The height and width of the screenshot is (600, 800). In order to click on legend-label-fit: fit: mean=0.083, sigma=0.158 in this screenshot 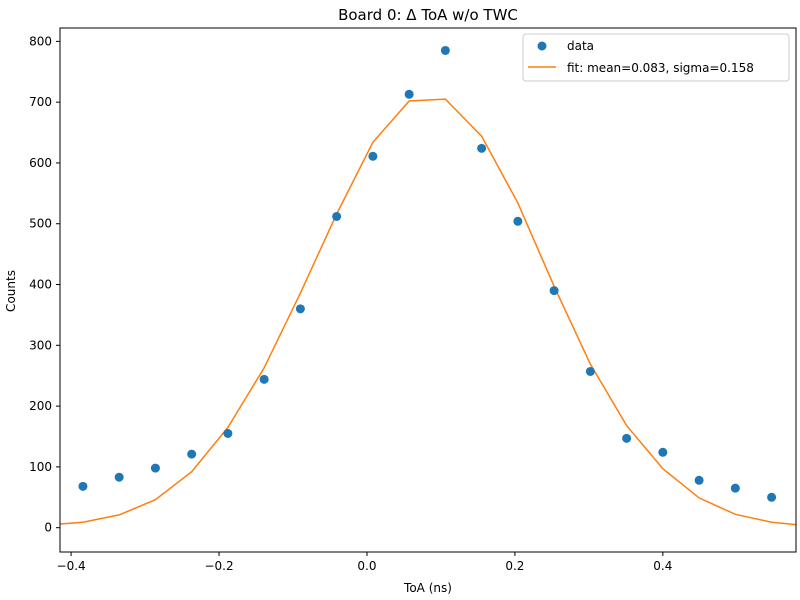, I will do `click(660, 68)`.